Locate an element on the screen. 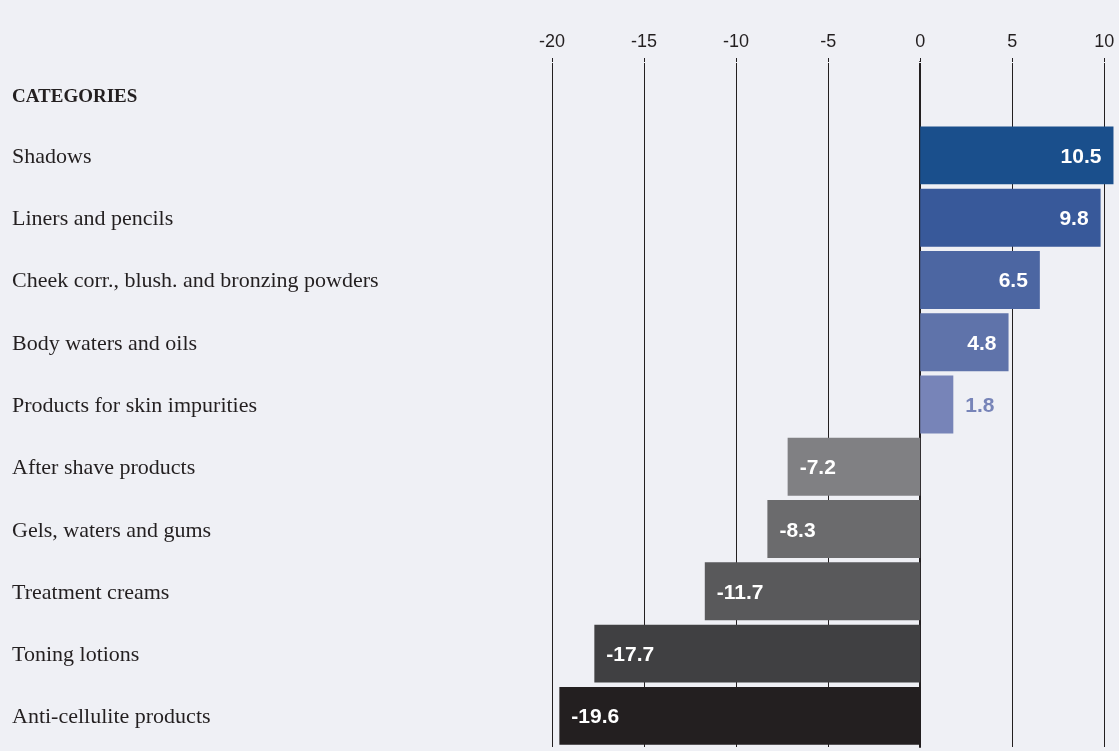 The width and height of the screenshot is (1119, 751). data-label: -8.3 is located at coordinates (797, 529).